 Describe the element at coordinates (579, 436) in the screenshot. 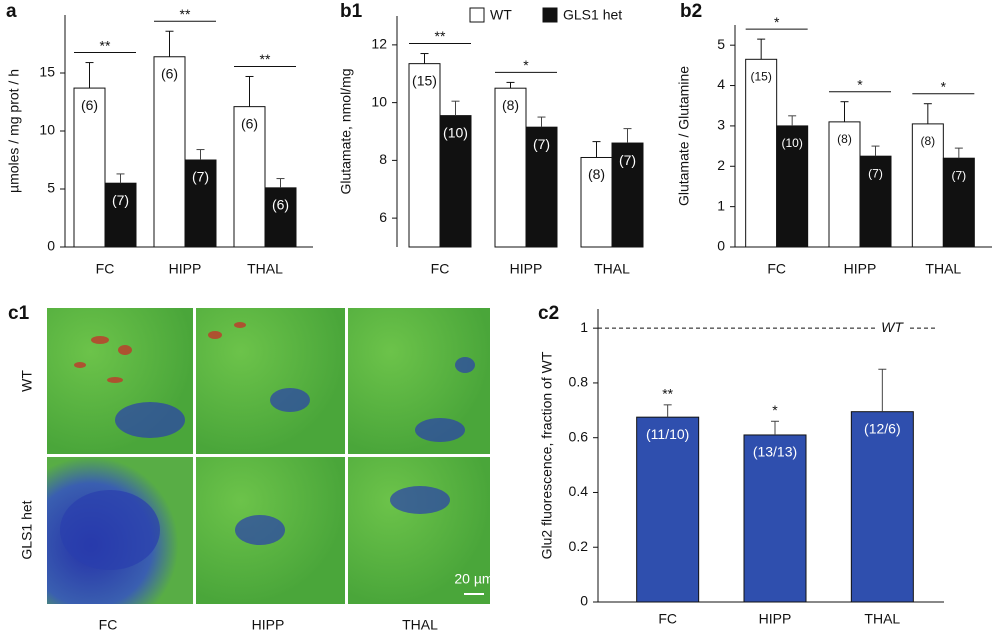

I see `y-tick-label: 0.6` at that location.